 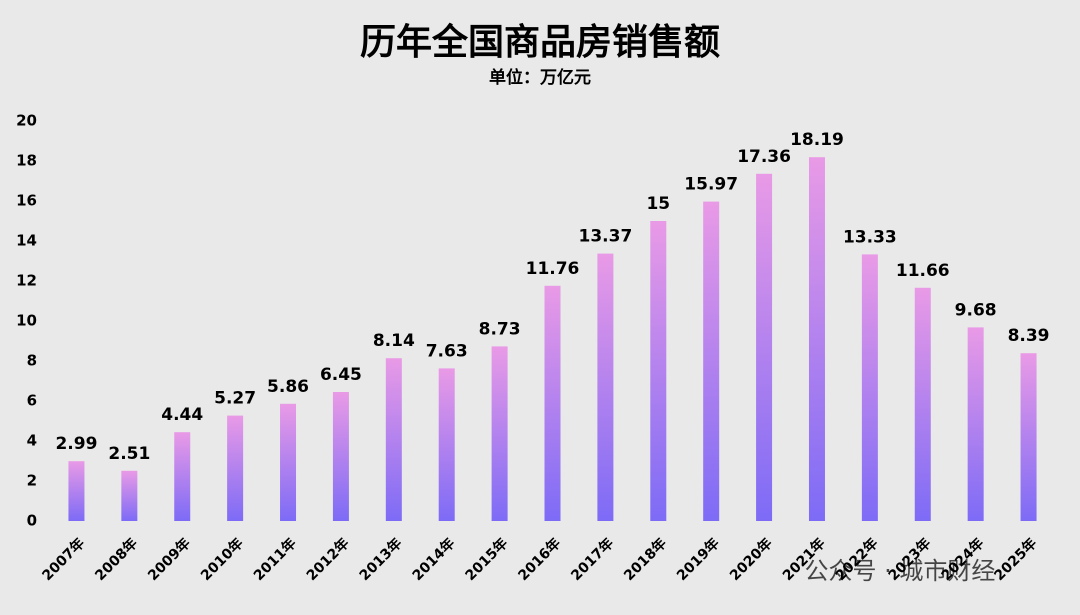 What do you see at coordinates (606, 237) in the screenshot?
I see `data-label: 13.37` at bounding box center [606, 237].